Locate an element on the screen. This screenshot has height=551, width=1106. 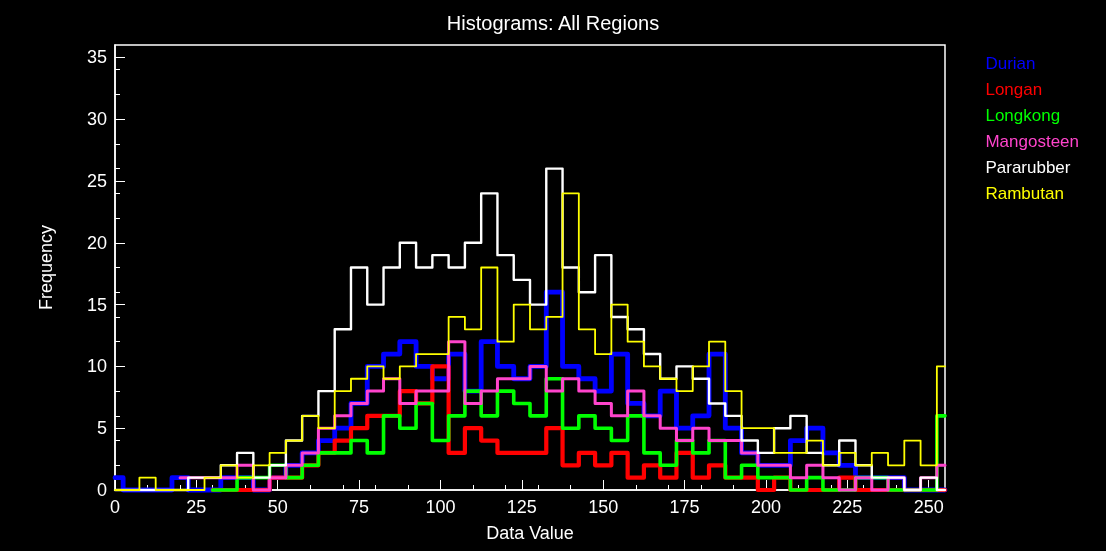
y-tick-label: 20 is located at coordinates (96, 242).